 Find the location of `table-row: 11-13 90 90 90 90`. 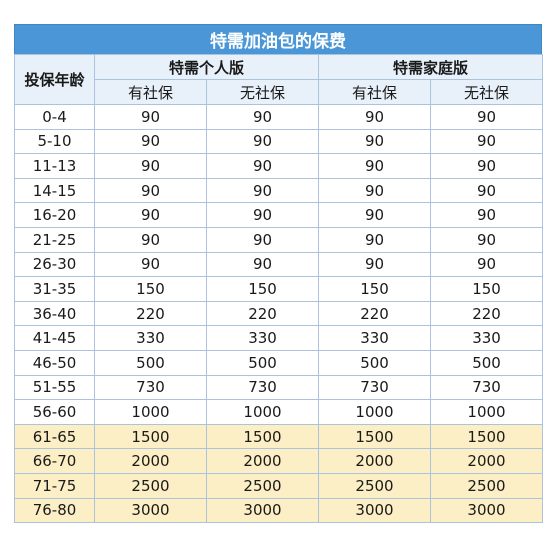

table-row: 11-13 90 90 90 90 is located at coordinates (279, 166).